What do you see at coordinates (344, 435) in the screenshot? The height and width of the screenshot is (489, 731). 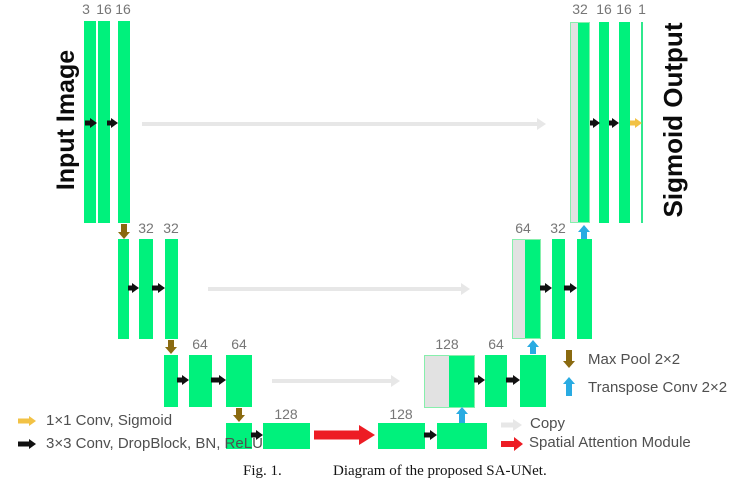 I see `spatial-attention-arrow-icon` at bounding box center [344, 435].